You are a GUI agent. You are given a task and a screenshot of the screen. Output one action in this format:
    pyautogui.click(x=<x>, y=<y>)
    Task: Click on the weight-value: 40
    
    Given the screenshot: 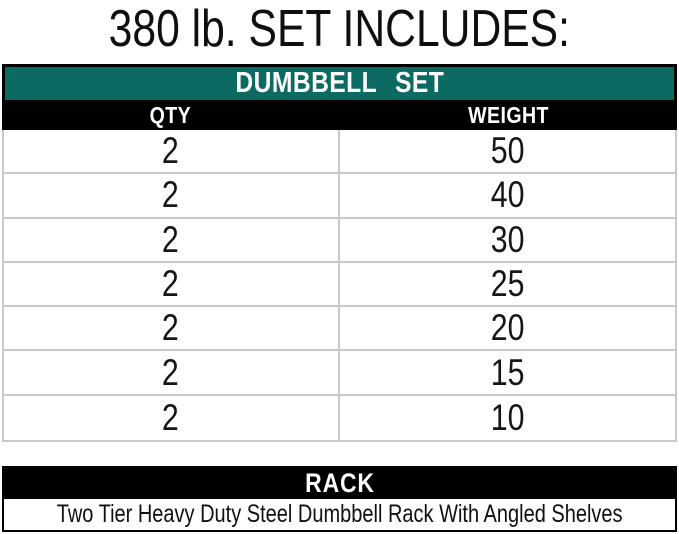 What is the action you would take?
    pyautogui.click(x=507, y=195)
    